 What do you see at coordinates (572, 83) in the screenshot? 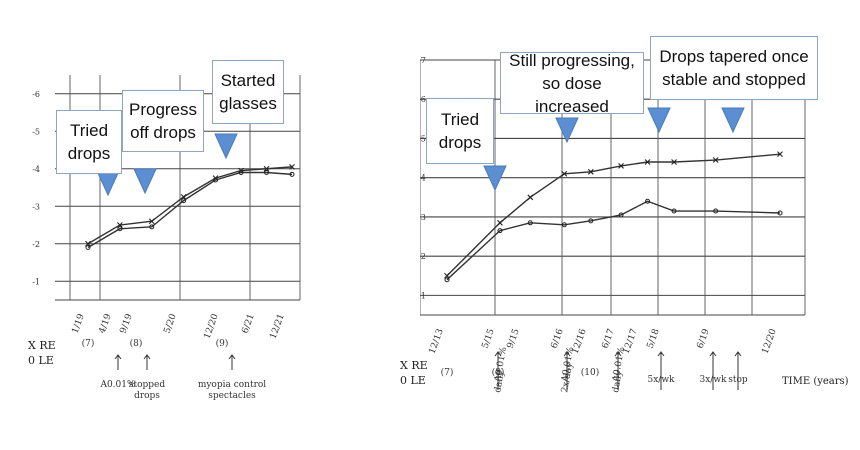
I see `callout-still-progressing: Still progressing, so dose increased` at bounding box center [572, 83].